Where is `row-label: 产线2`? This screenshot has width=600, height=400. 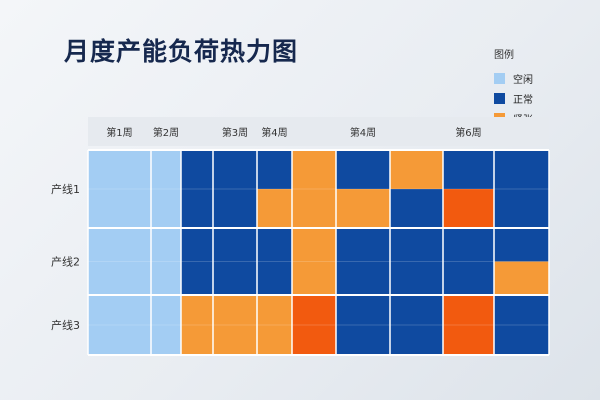 row-label: 产线2 is located at coordinates (65, 262).